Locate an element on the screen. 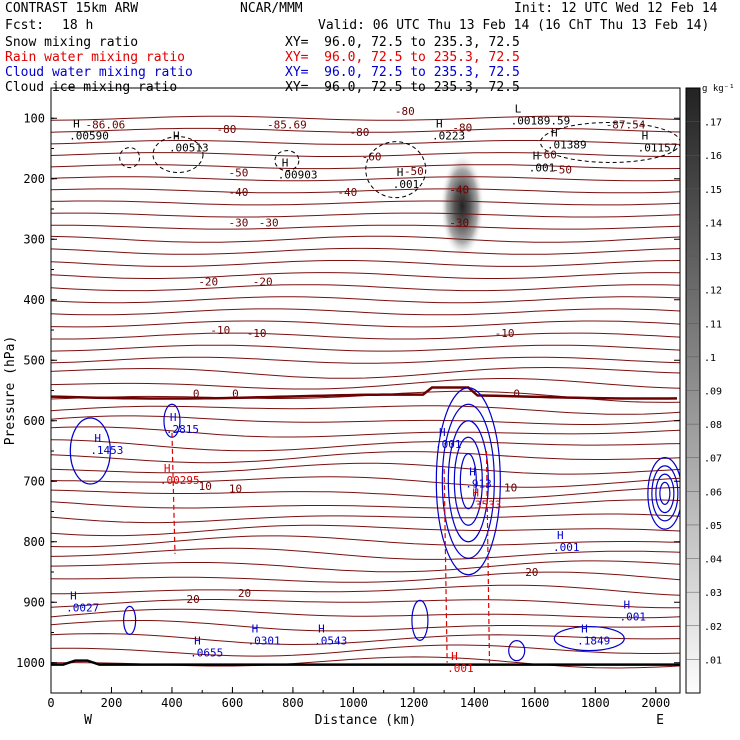 The width and height of the screenshot is (740, 740). extreme-value: .0655 is located at coordinates (206, 653).